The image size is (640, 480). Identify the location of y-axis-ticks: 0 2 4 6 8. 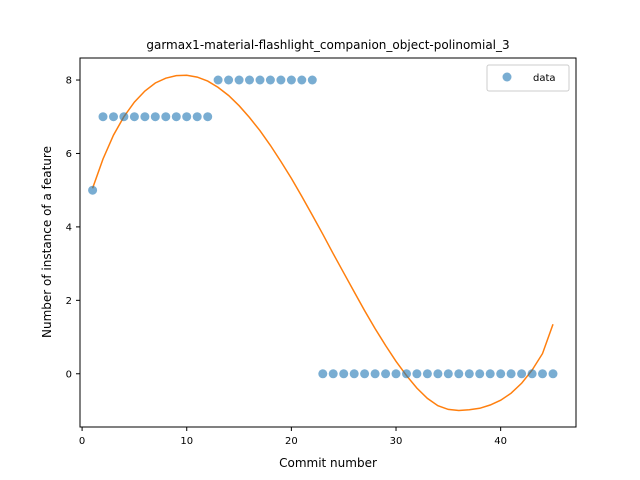
(73, 228).